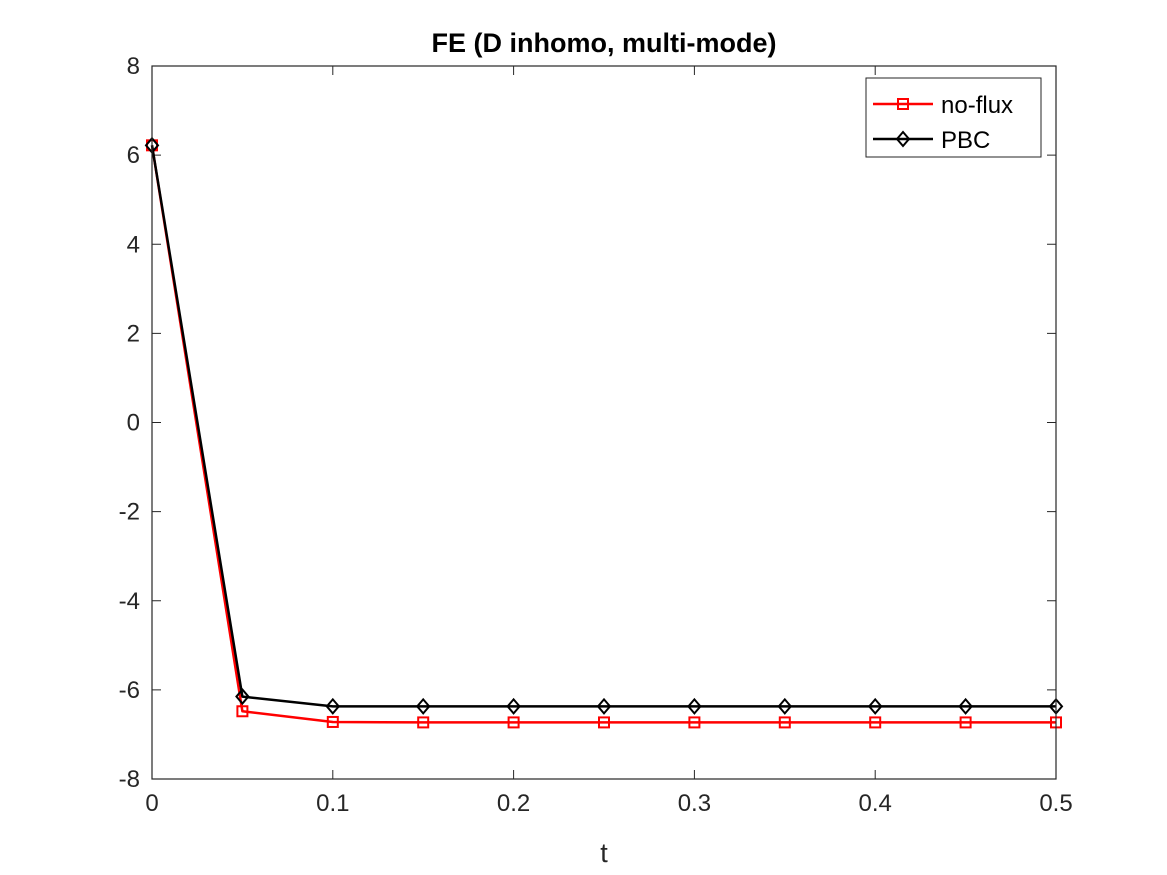 This screenshot has height=875, width=1167. I want to click on x-tick-label: 0.3, so click(694, 803).